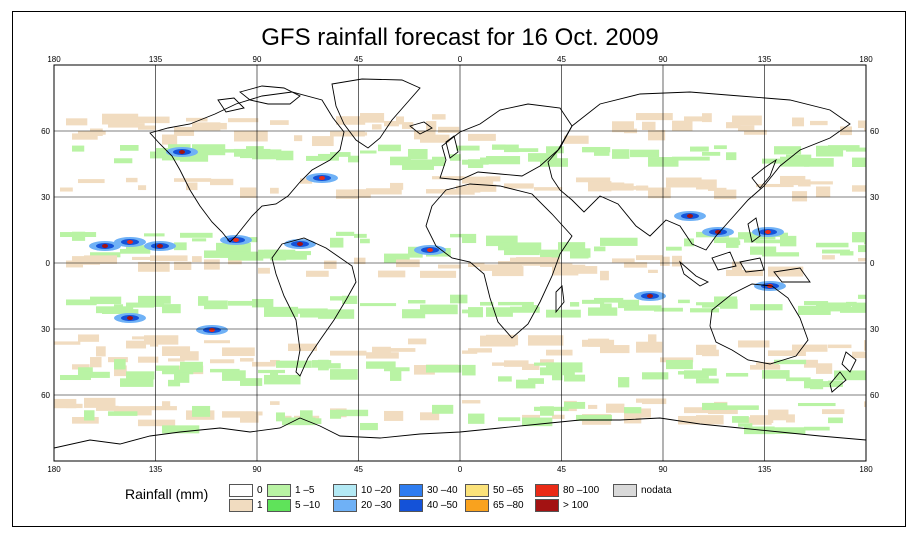 The width and height of the screenshot is (920, 539). What do you see at coordinates (376, 505) in the screenshot?
I see `legend-label: 20 –30` at bounding box center [376, 505].